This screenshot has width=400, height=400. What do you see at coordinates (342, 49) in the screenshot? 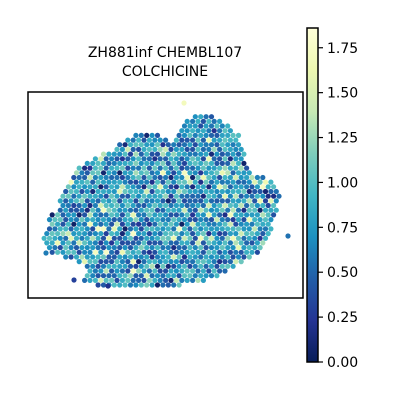
I see `colorbar-tick-label-7: 1.75` at bounding box center [342, 49].